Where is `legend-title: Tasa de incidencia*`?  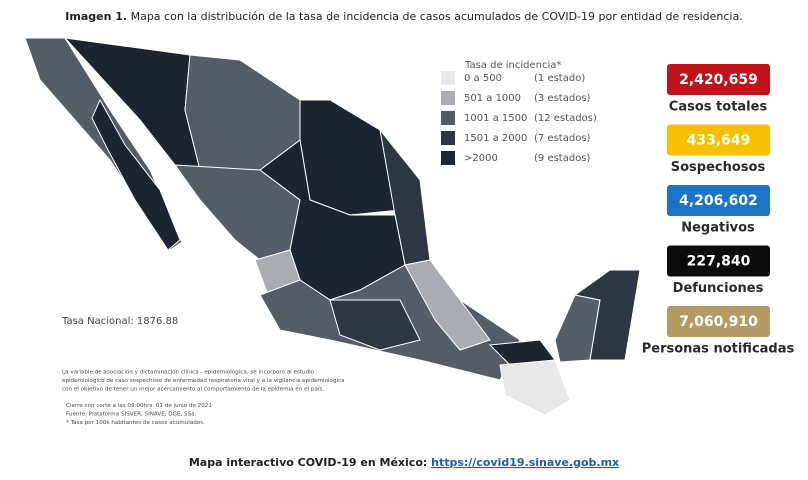
legend-title: Tasa de incidencia* is located at coordinates (512, 65).